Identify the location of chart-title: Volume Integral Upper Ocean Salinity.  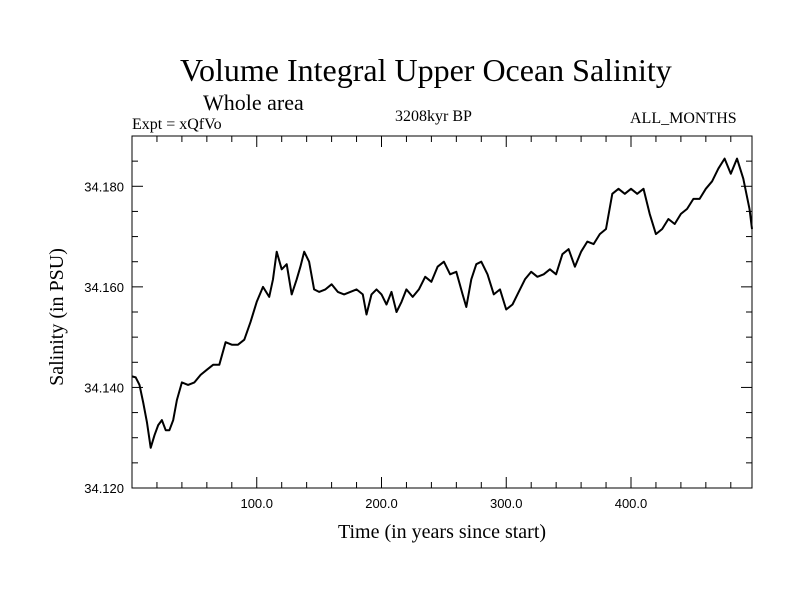
(426, 70).